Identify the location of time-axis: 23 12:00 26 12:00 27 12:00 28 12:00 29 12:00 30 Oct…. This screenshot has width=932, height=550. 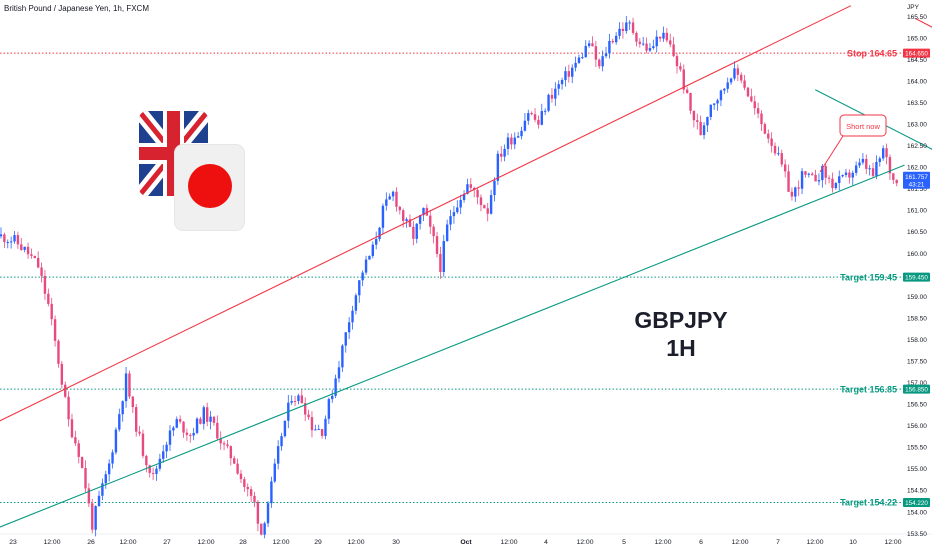
(455, 542).